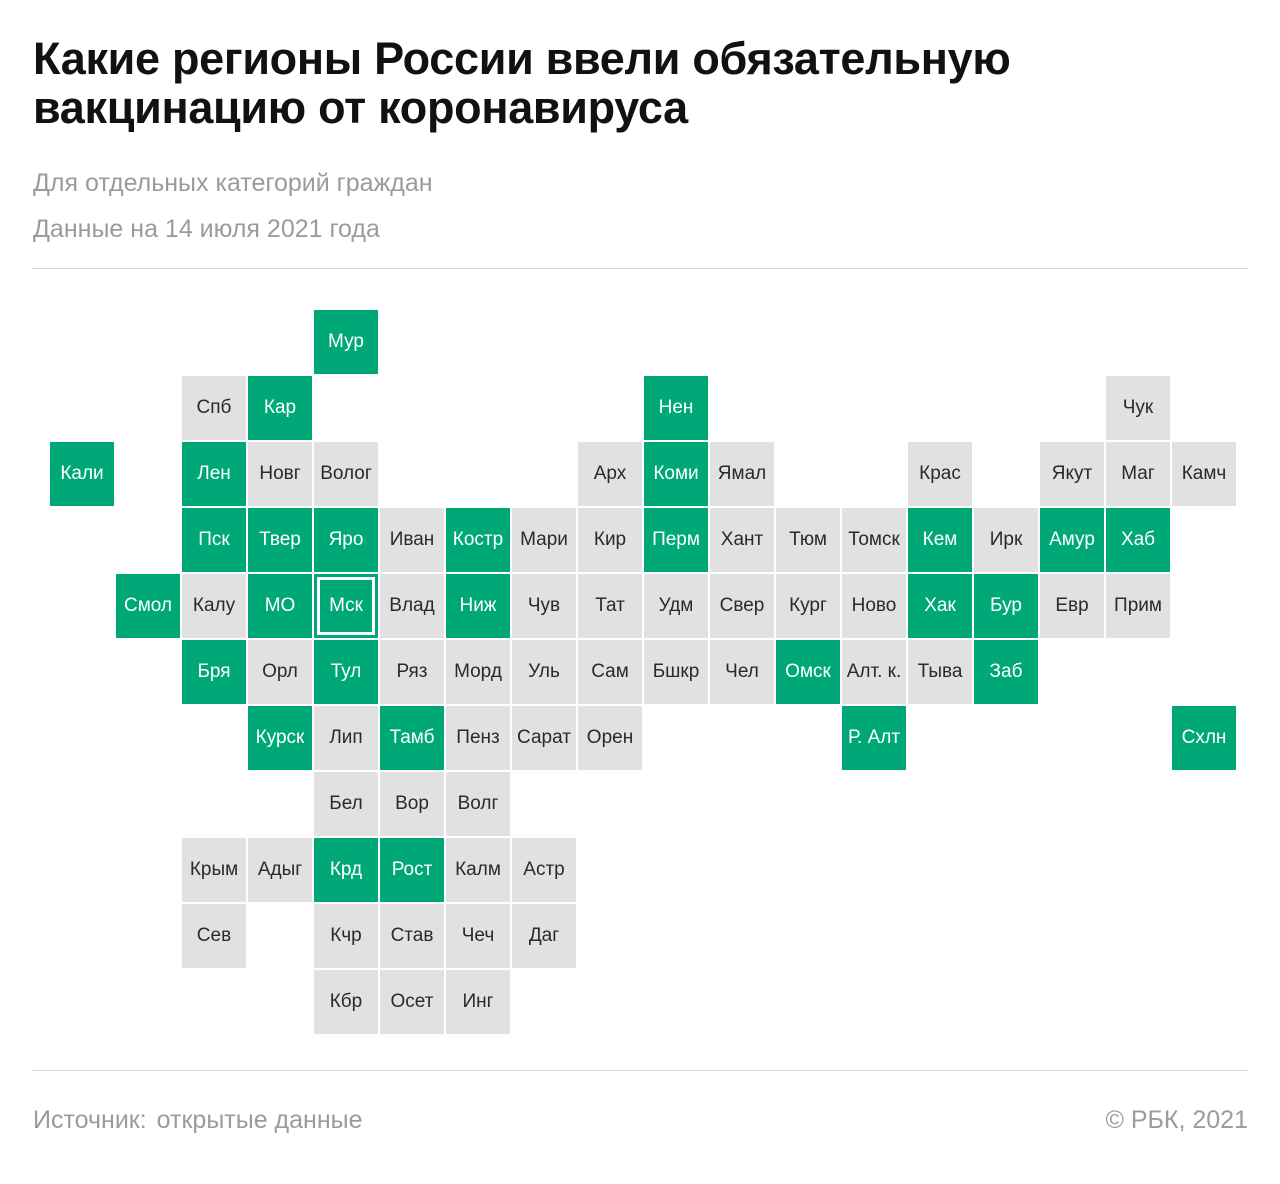 Image resolution: width=1280 pixels, height=1184 pixels. I want to click on region-tile: Крым, so click(214, 870).